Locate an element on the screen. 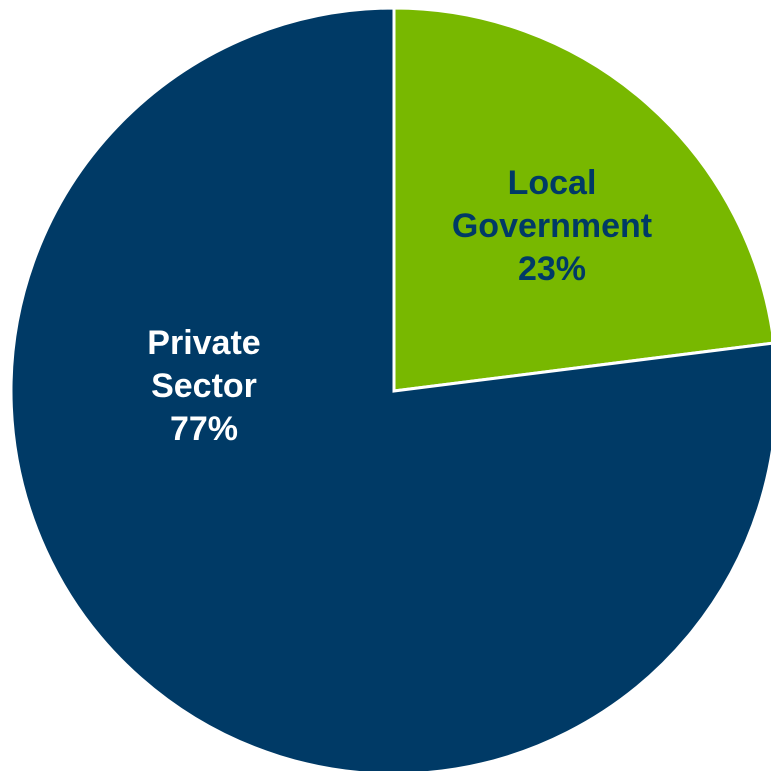  slice-label-private-sector: Private Sector 77% is located at coordinates (203, 386).